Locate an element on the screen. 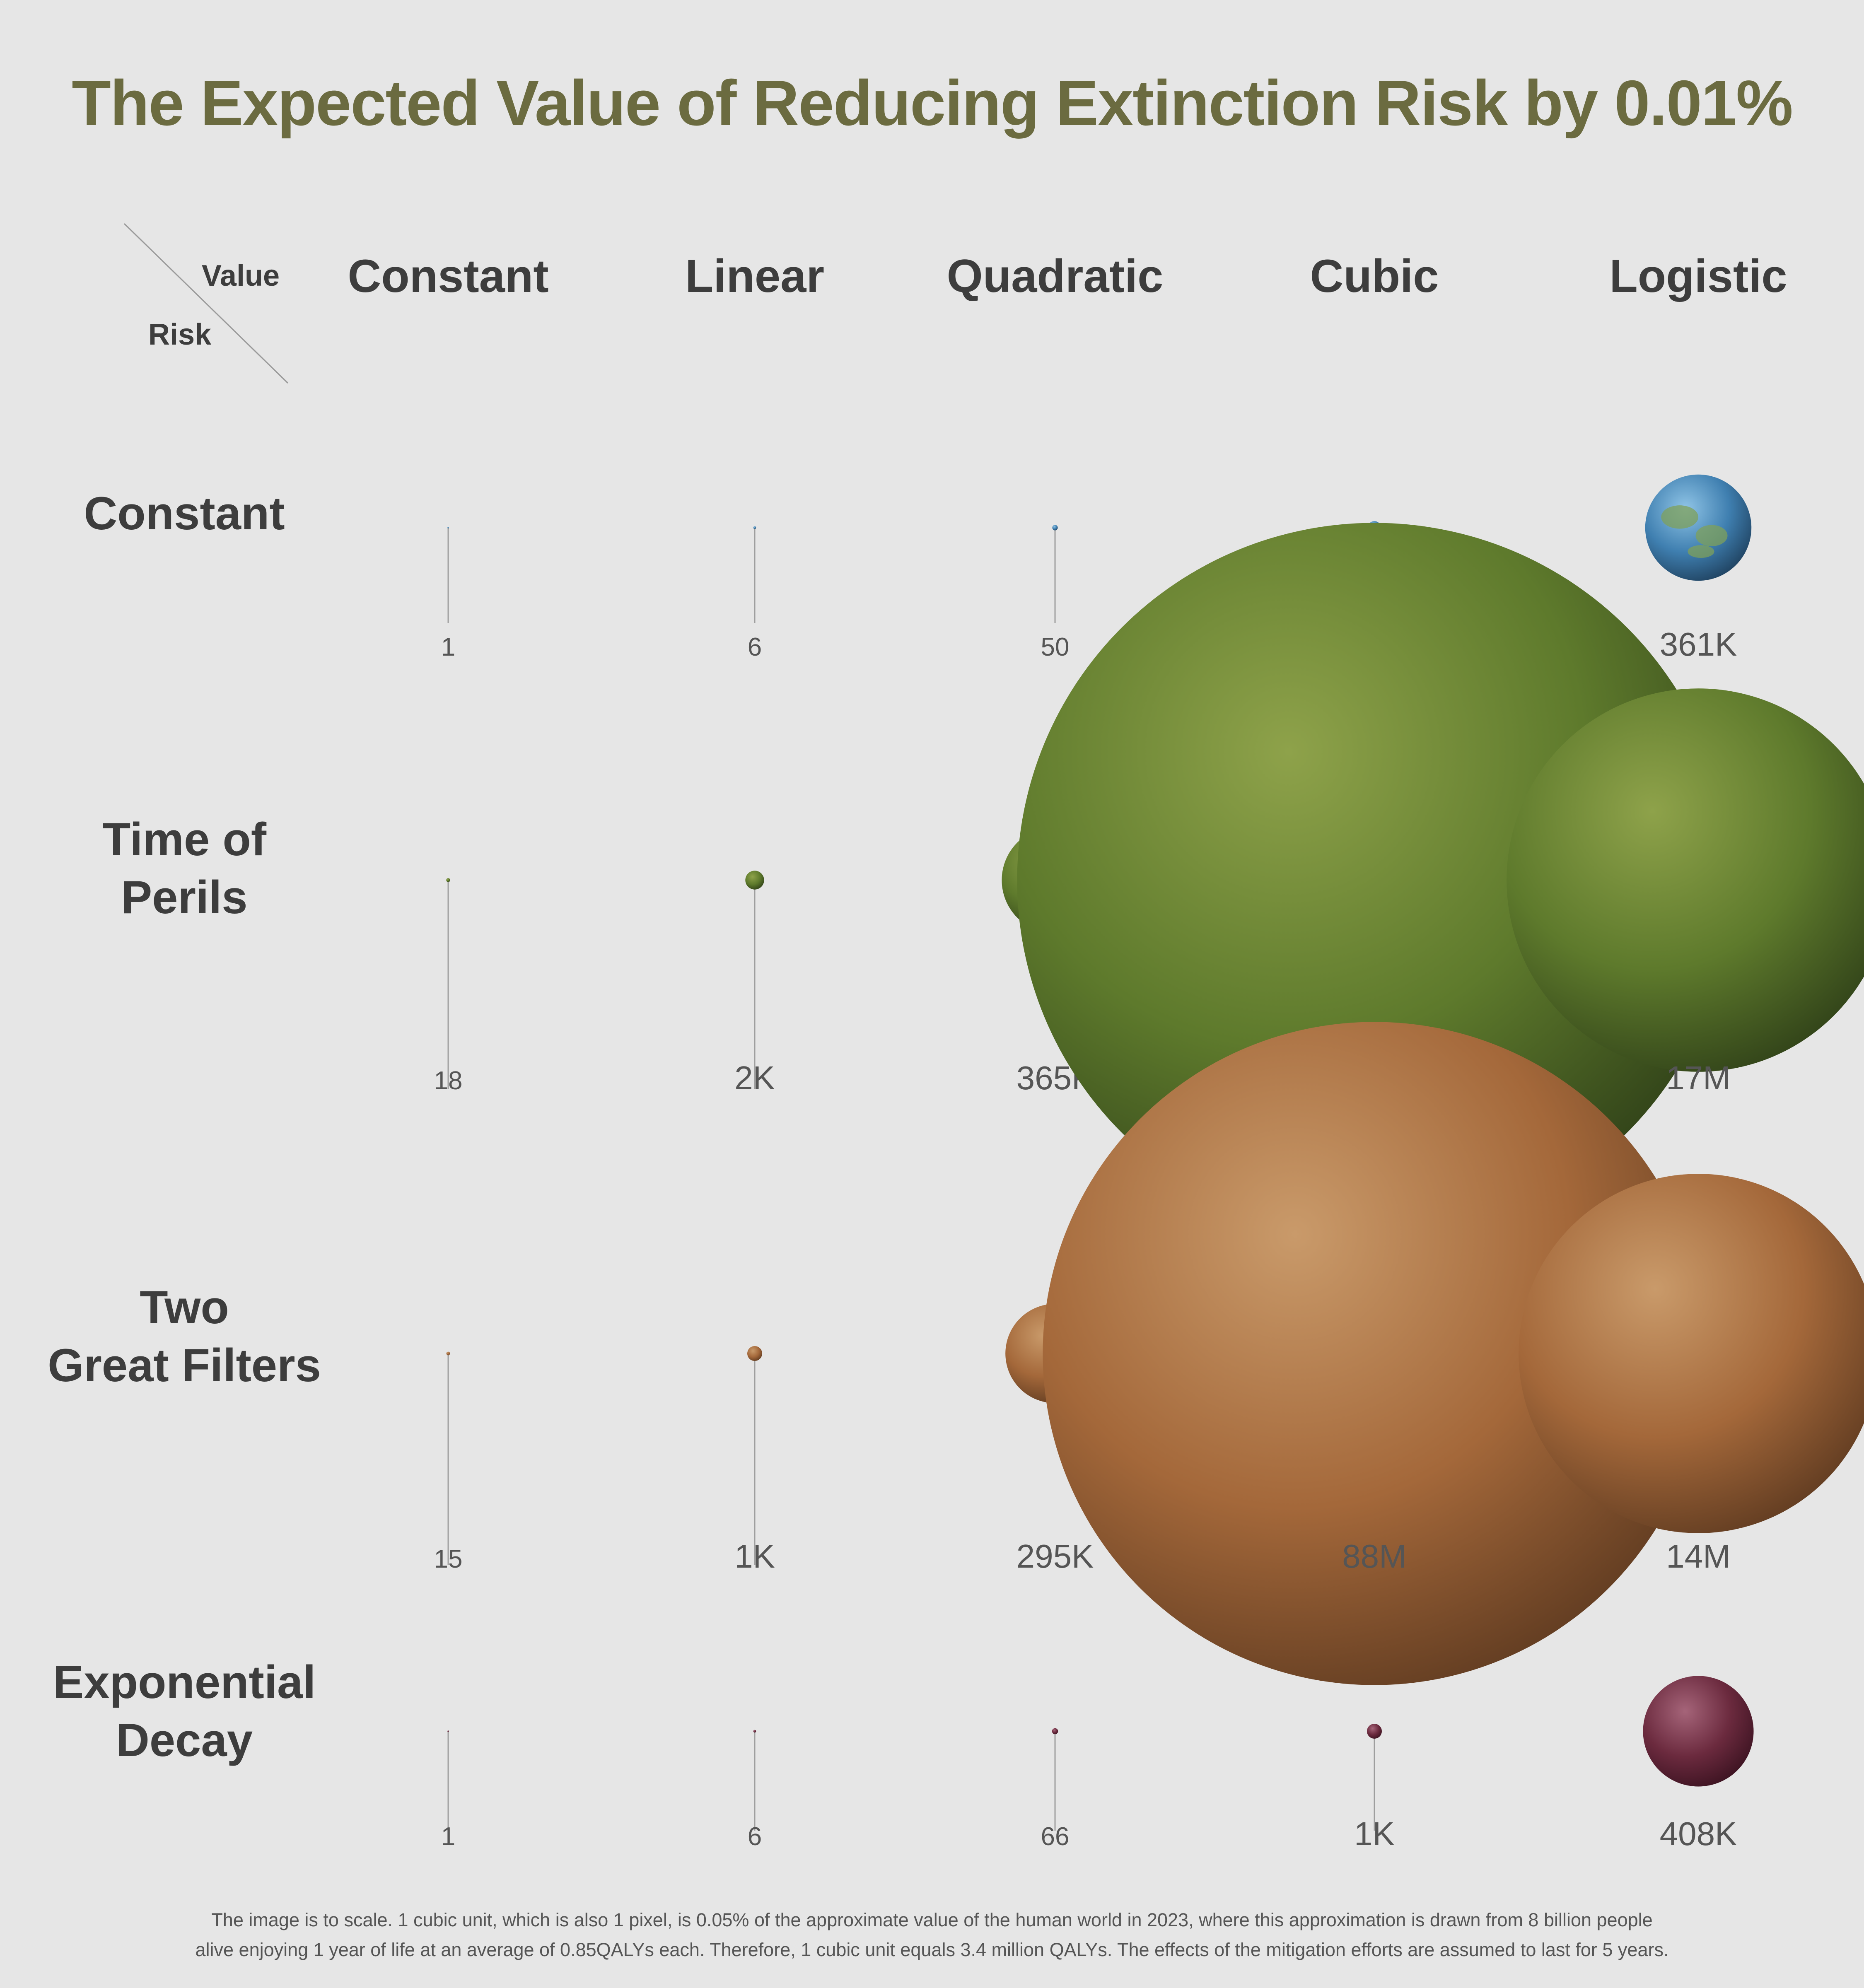 The width and height of the screenshot is (1864, 1988). sphere-two-great-filters-logistic is located at coordinates (1691, 1353).